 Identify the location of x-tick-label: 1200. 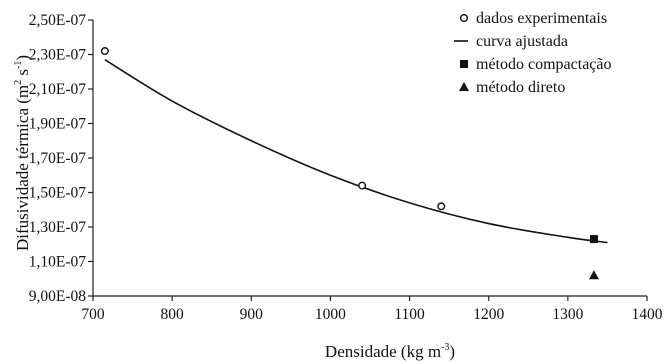
(488, 314).